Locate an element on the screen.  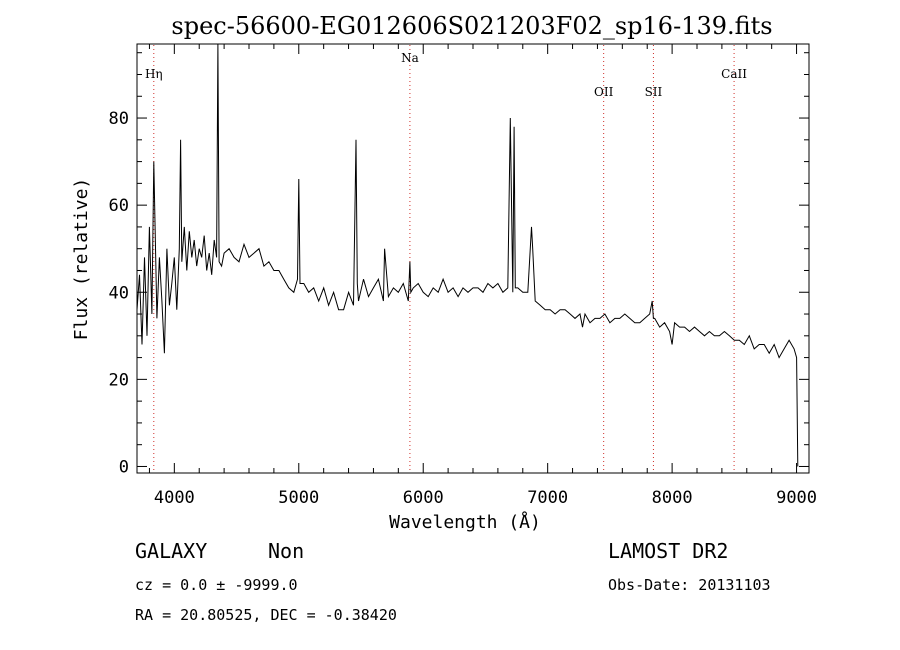
survey-name: LAMOST DR2 is located at coordinates (668, 551).